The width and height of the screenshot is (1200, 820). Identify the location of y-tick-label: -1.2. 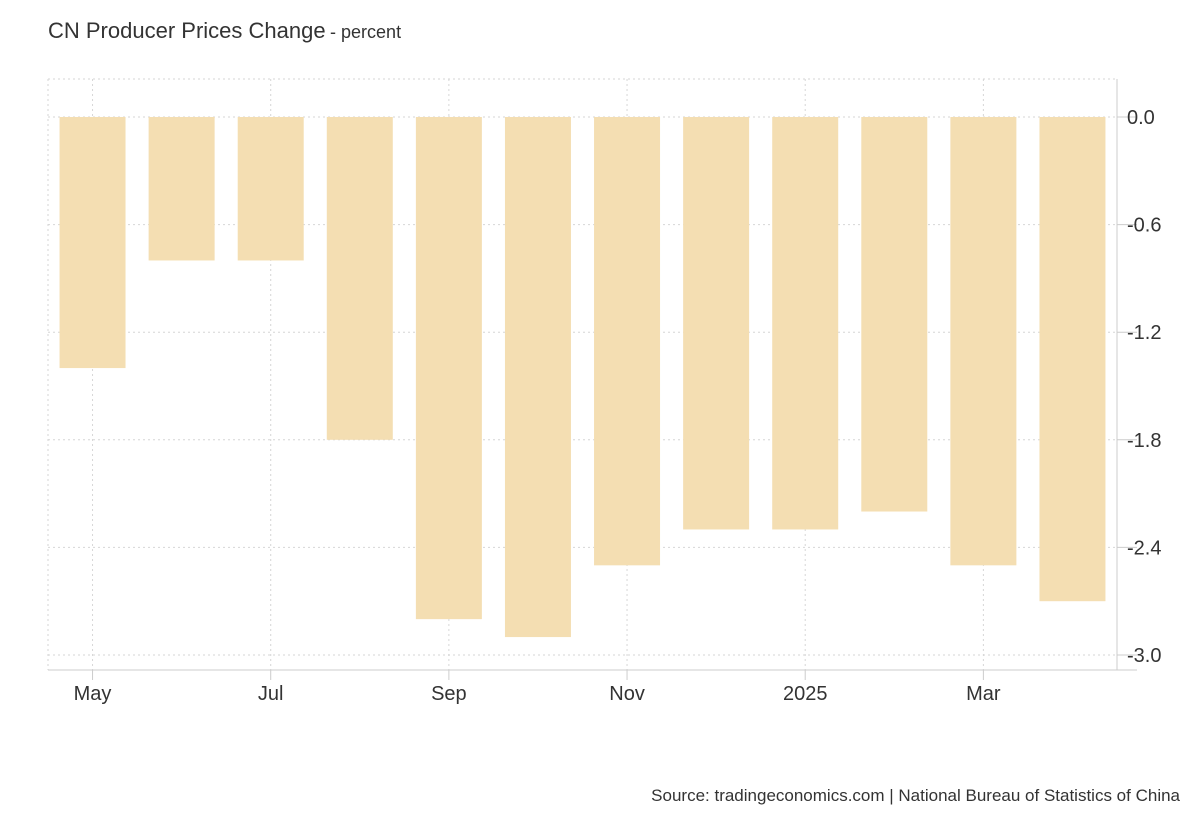
(1144, 333).